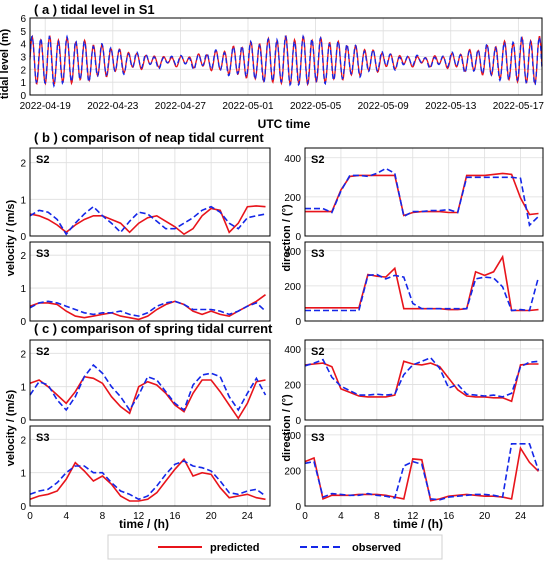 The image size is (550, 562). What do you see at coordinates (384, 106) in the screenshot?
I see `xtick-label: 2022-05-09` at bounding box center [384, 106].